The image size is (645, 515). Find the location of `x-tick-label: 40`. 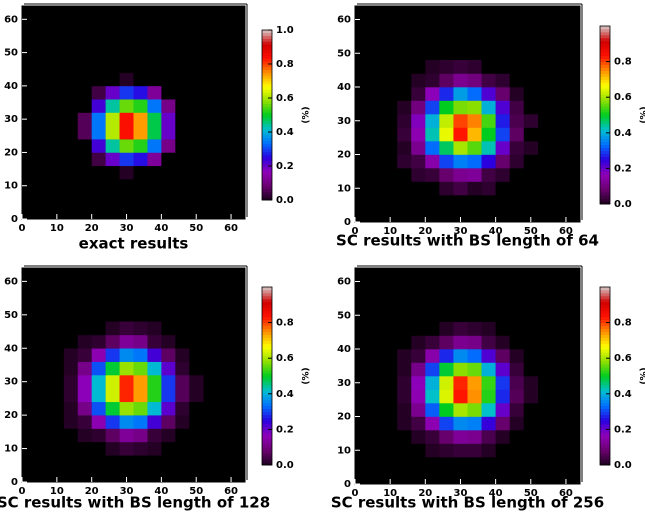

x-tick-label: 40 is located at coordinates (496, 231).